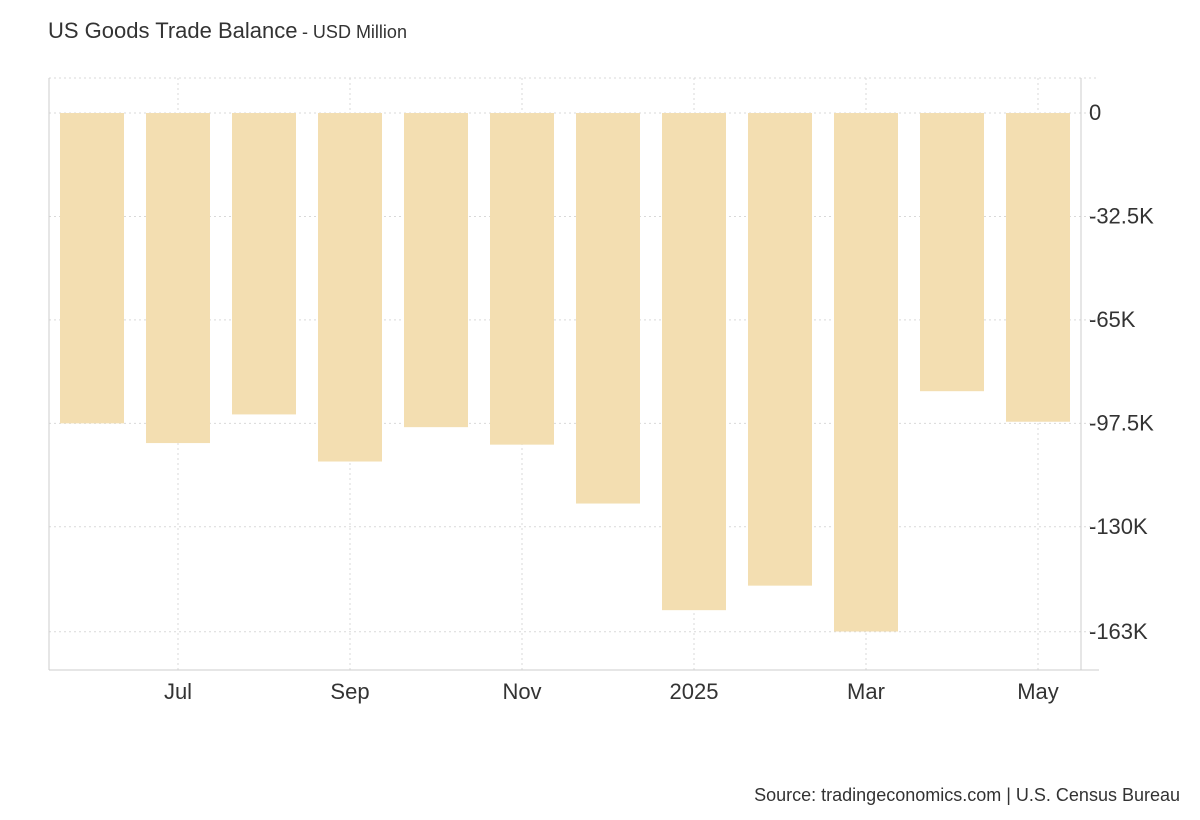 Image resolution: width=1200 pixels, height=820 pixels. What do you see at coordinates (866, 691) in the screenshot?
I see `x-tick-label: Mar` at bounding box center [866, 691].